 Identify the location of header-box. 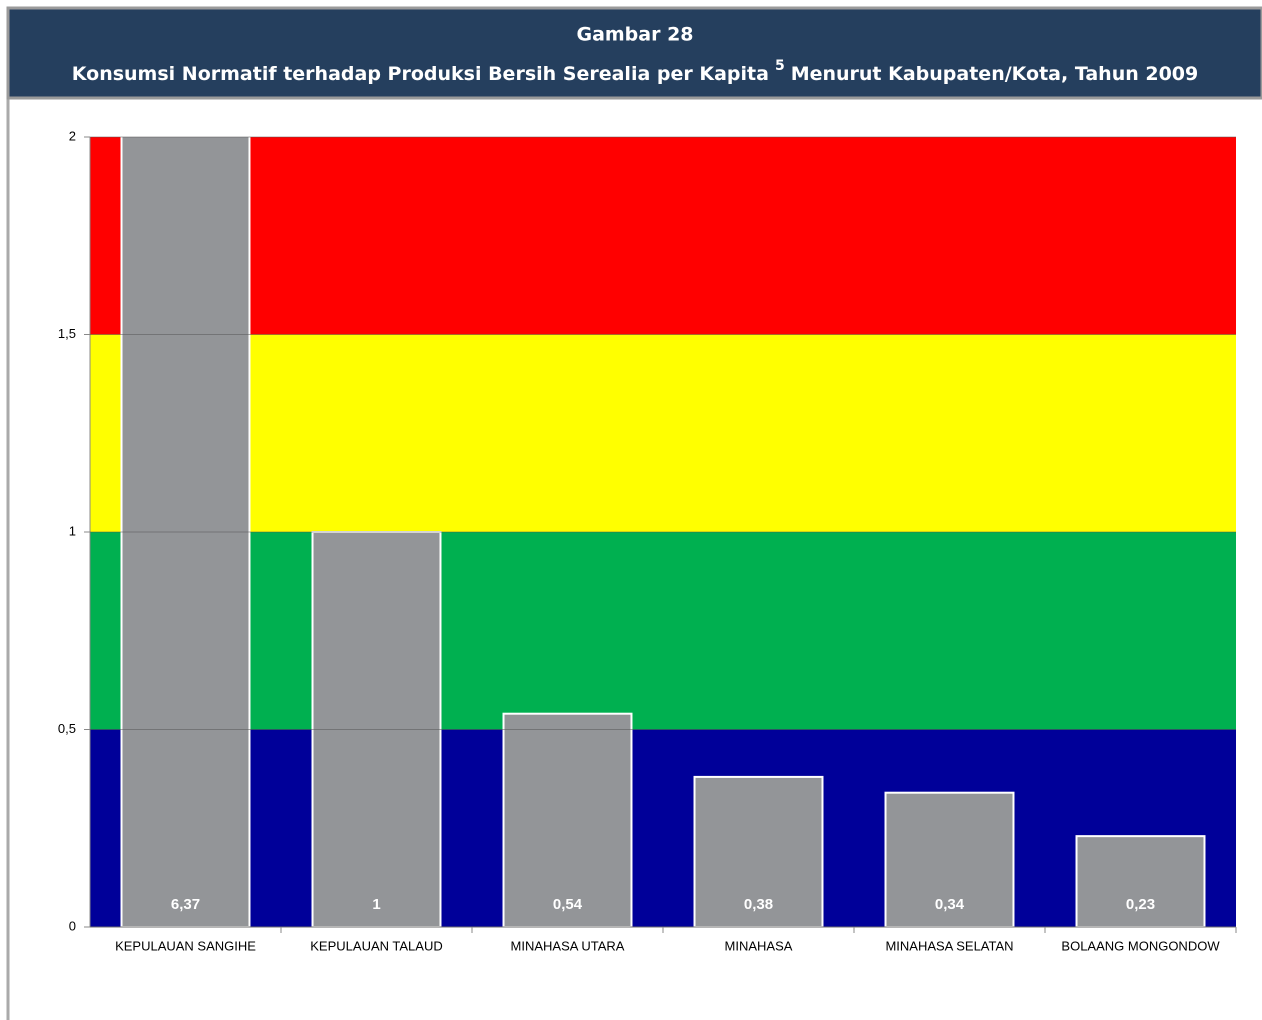
(634, 53).